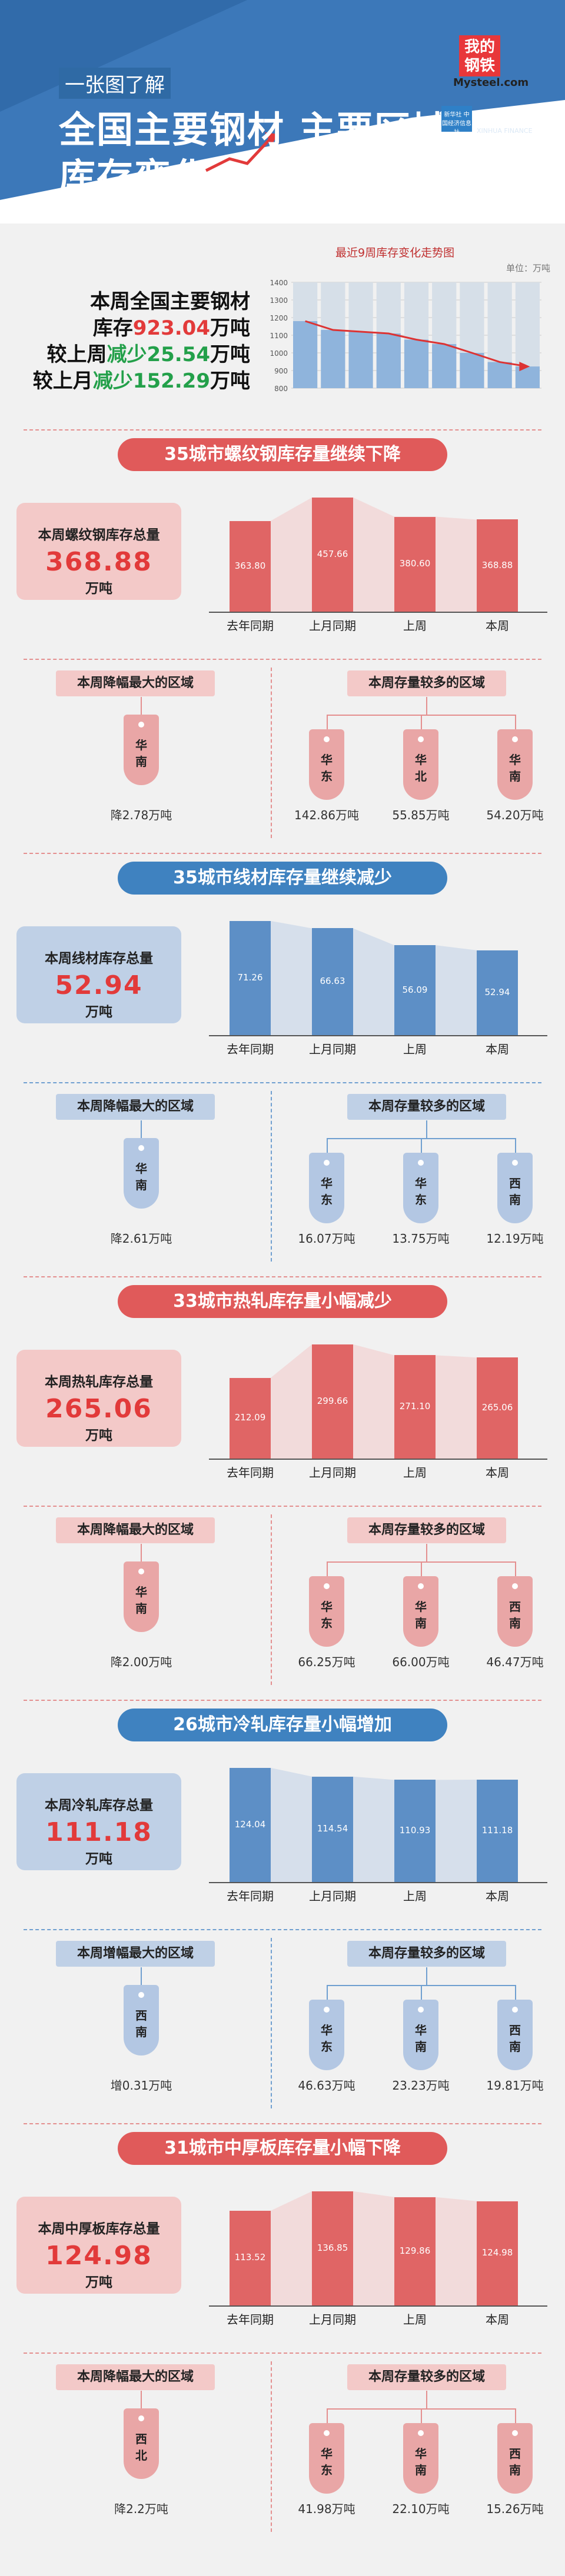  I want to click on summary-line1: 本周全国主要钢材, so click(170, 301).